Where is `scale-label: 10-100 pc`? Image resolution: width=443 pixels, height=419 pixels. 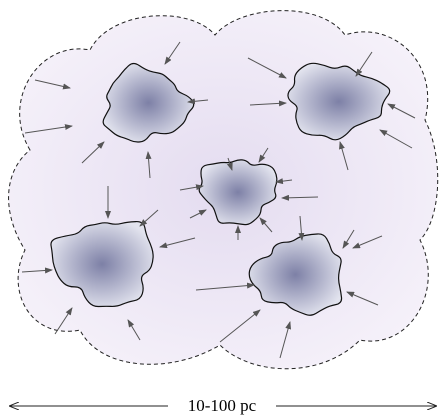 scale-label: 10-100 pc is located at coordinates (222, 405).